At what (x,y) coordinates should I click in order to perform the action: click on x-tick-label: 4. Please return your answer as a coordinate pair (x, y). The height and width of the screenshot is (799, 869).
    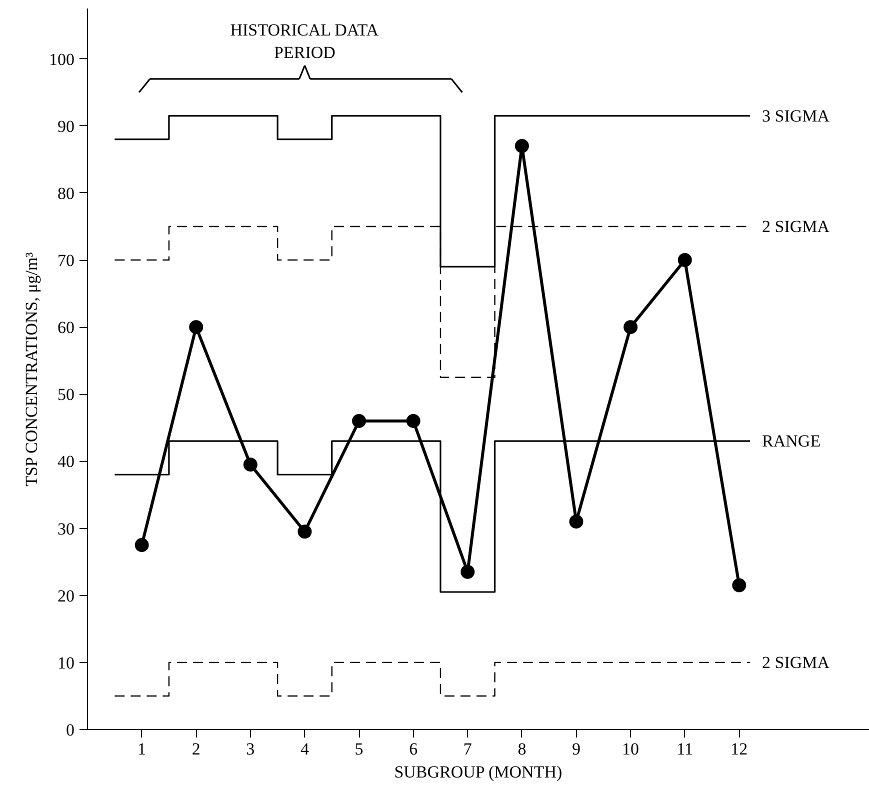
    Looking at the image, I should click on (305, 749).